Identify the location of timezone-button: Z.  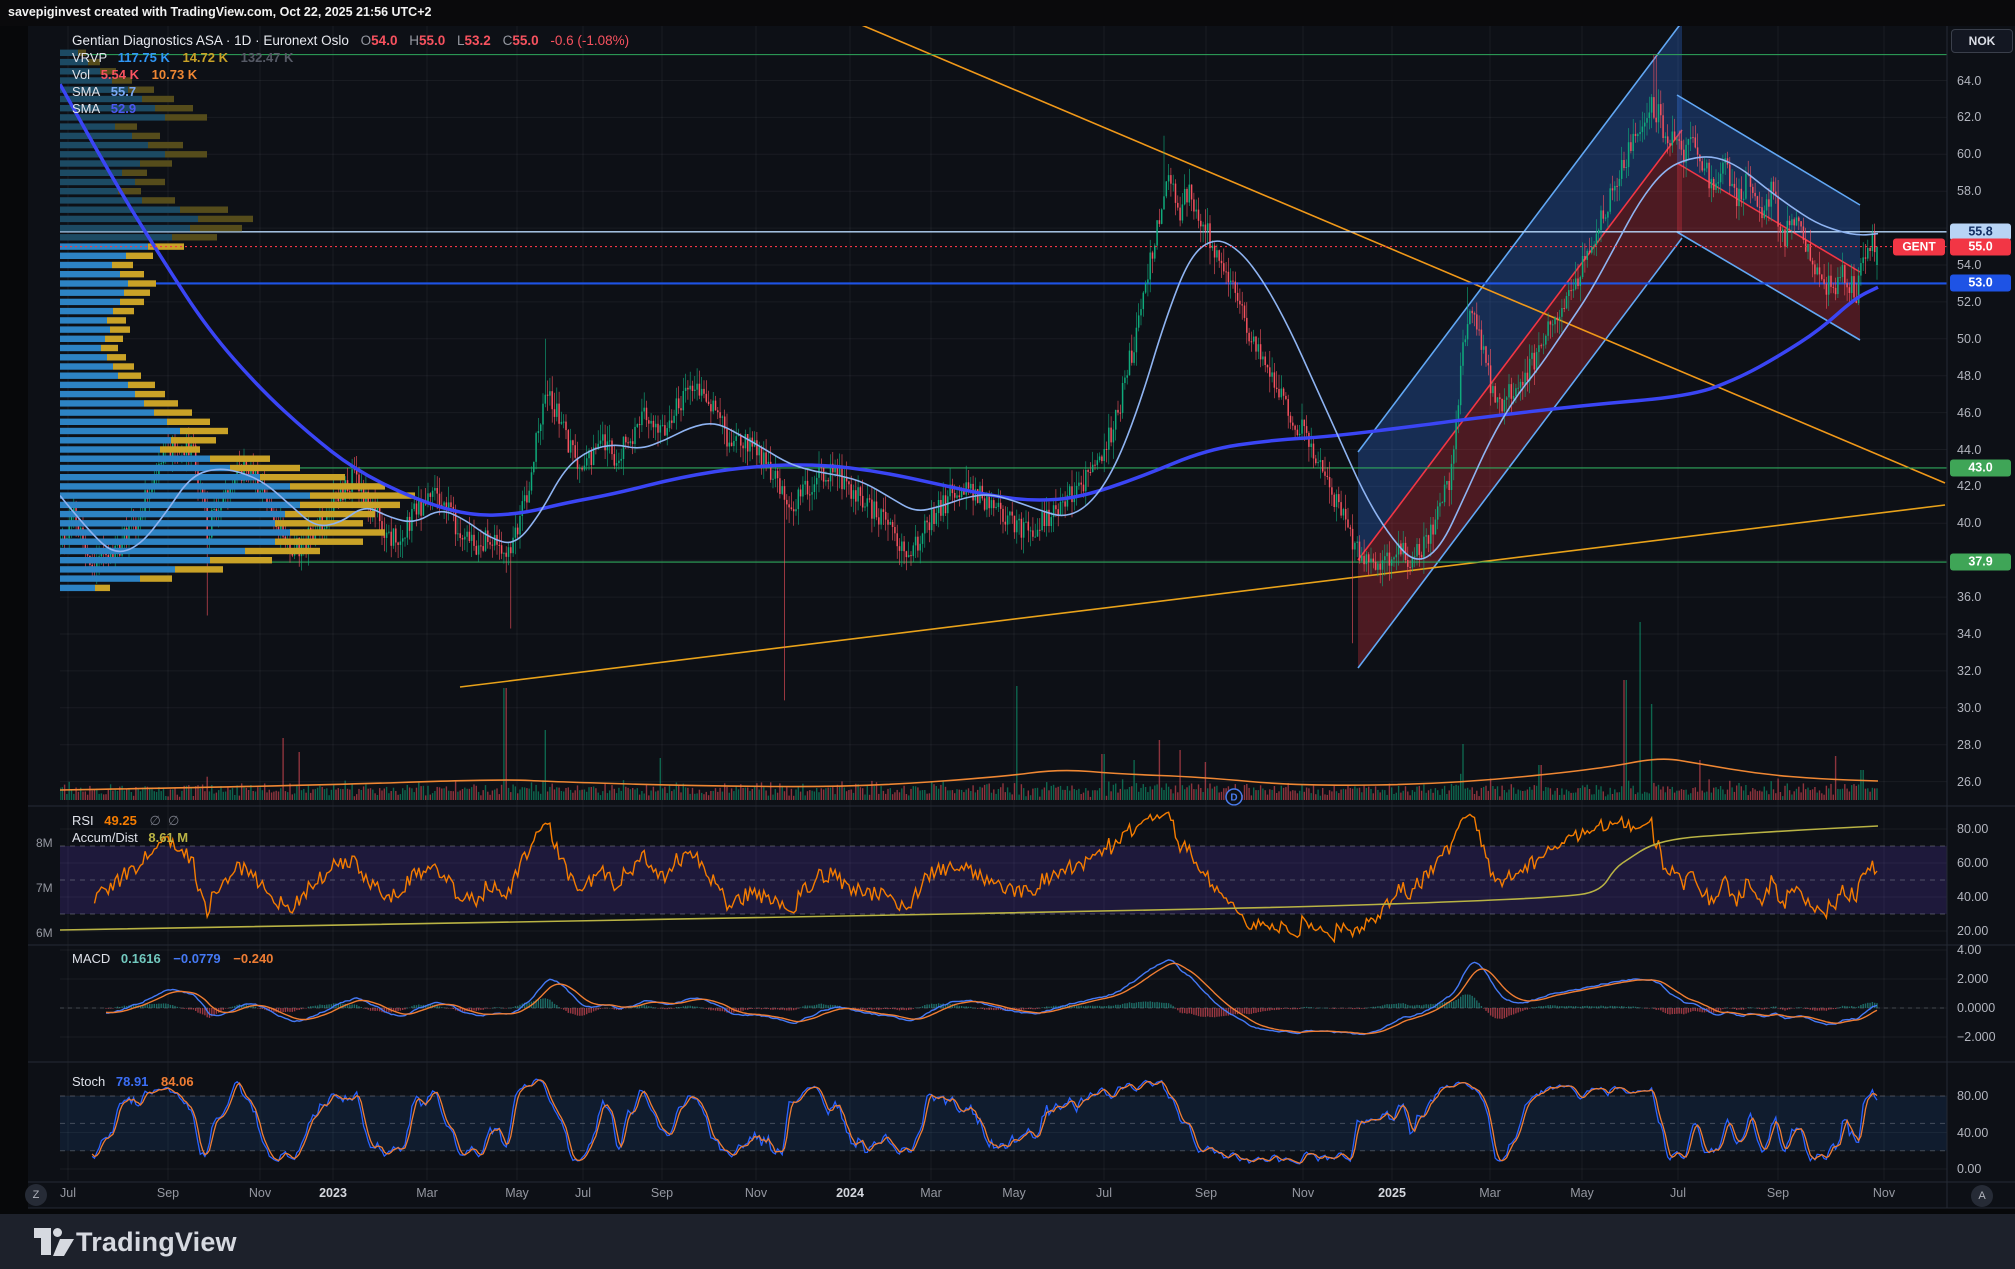
(36, 1195).